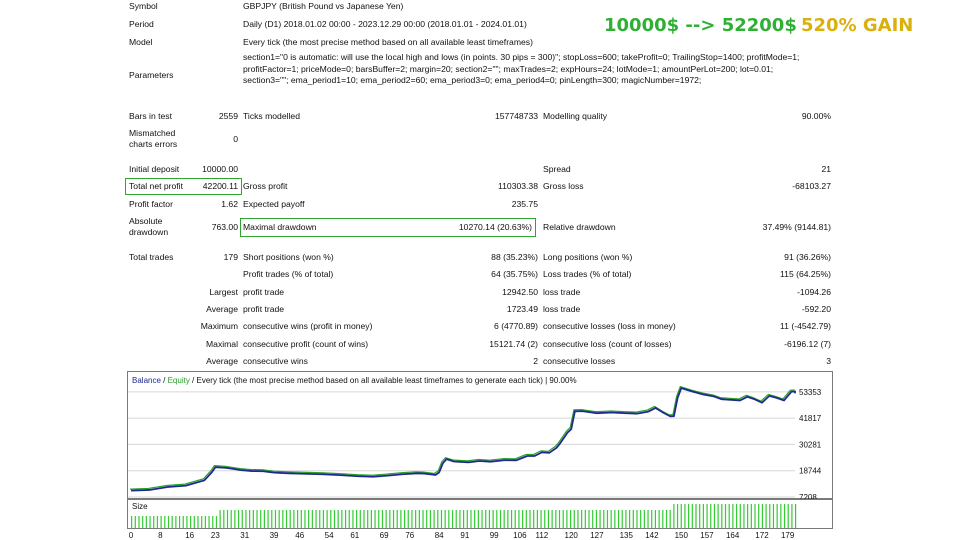  What do you see at coordinates (193, 380) in the screenshot?
I see `legend-sep-2: /` at bounding box center [193, 380].